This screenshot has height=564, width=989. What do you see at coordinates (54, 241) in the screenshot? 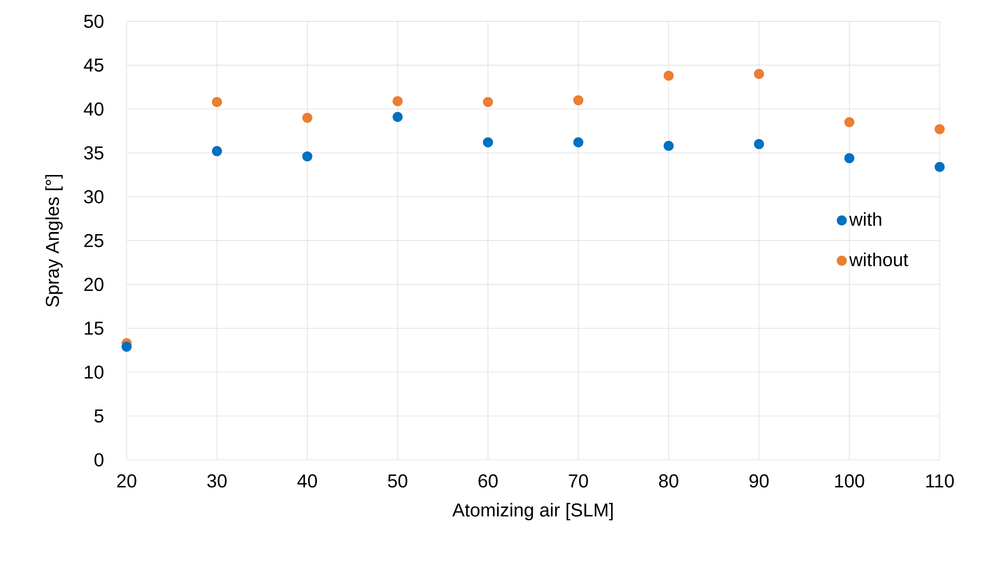
I see `y-axis-title: Spray Angles [°]` at bounding box center [54, 241].